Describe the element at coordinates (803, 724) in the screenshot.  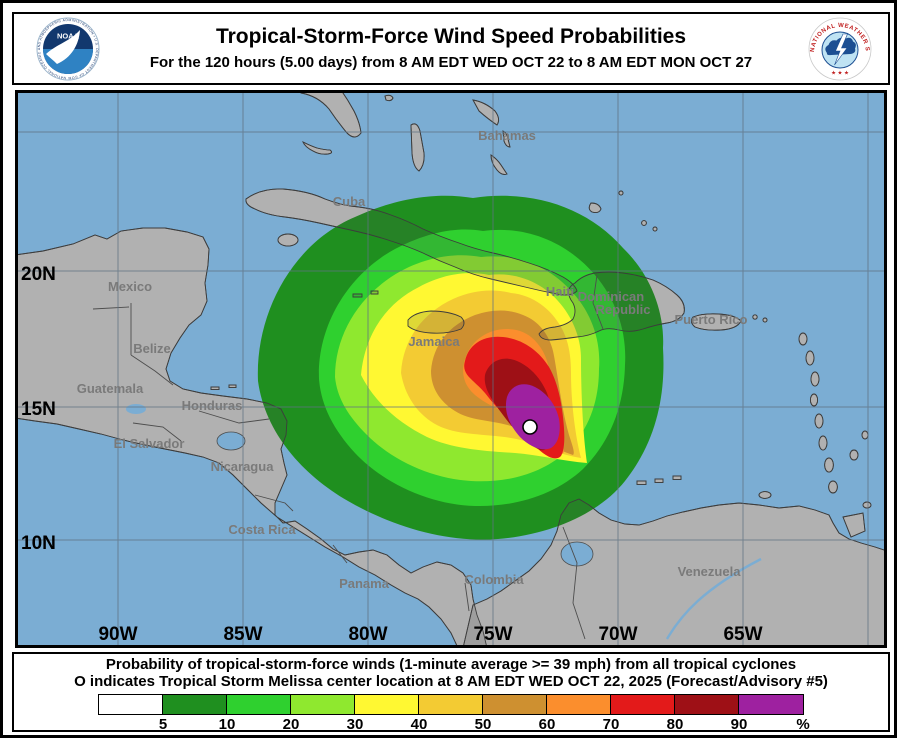
I see `legend-label-%: %` at that location.